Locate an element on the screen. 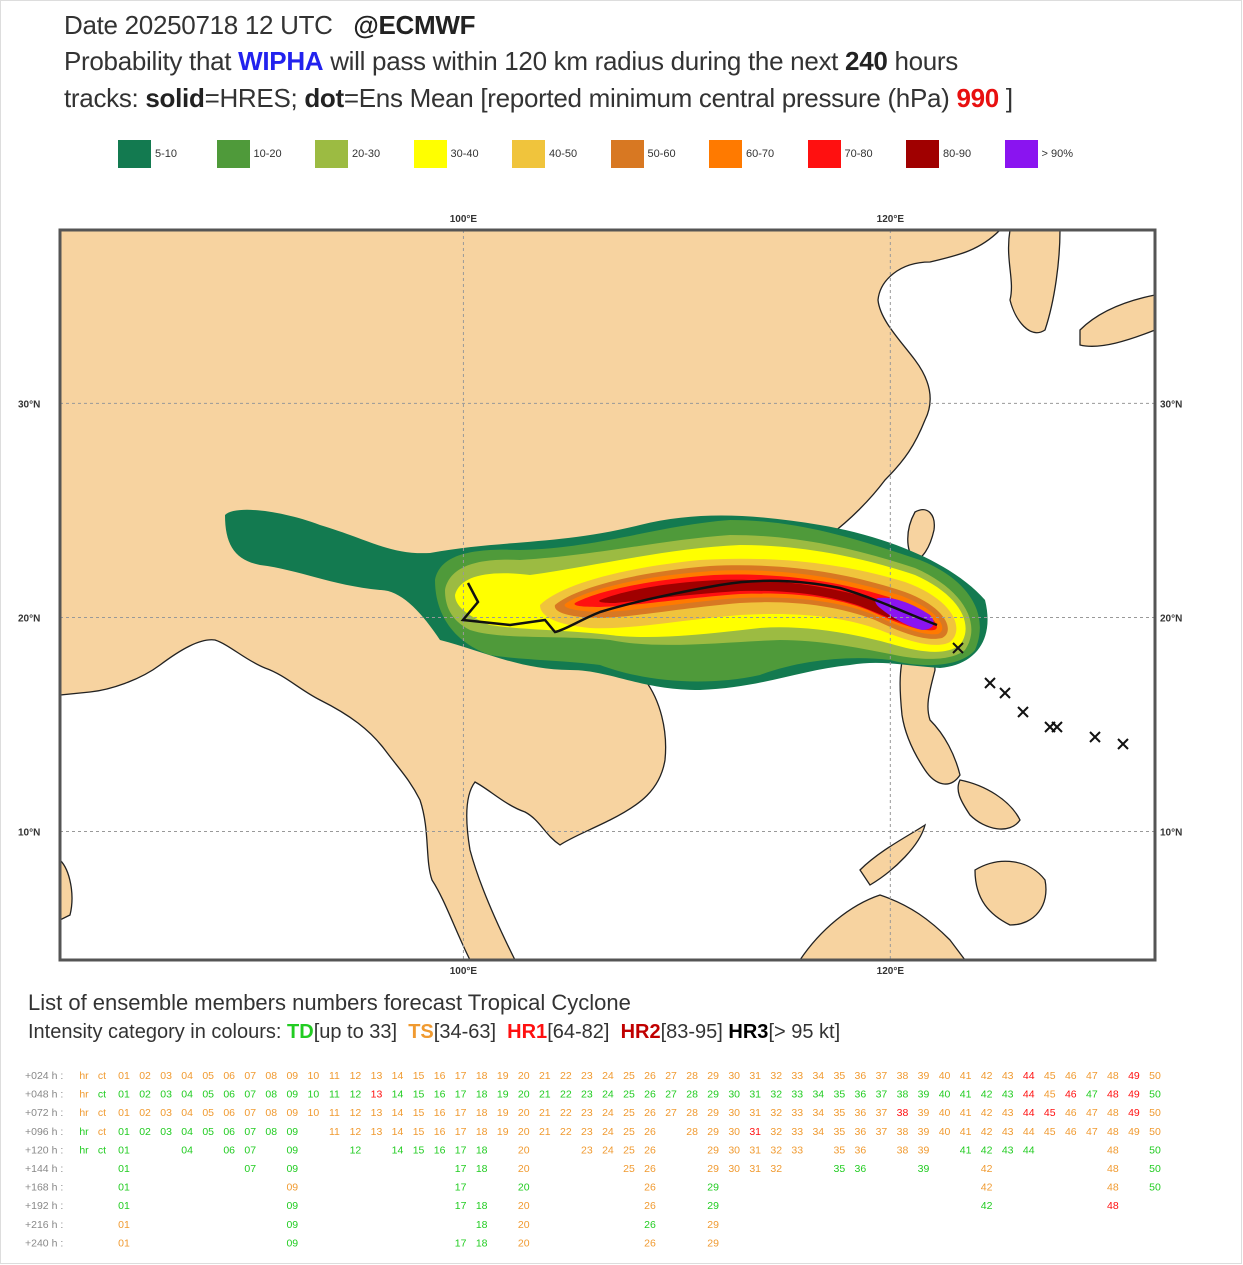  member-number: 34 is located at coordinates (818, 1132).